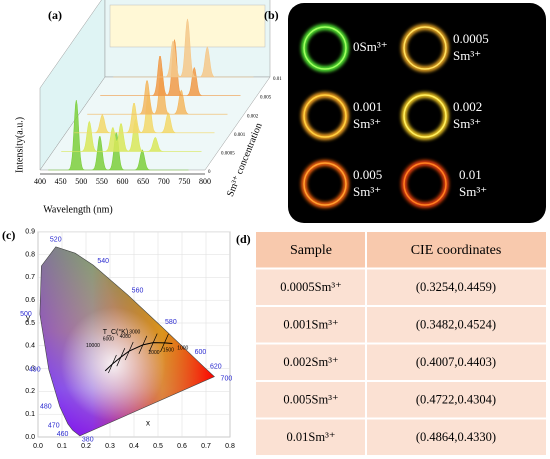  I want to click on table-cell: 0.005Sm³⁺, so click(310, 400).